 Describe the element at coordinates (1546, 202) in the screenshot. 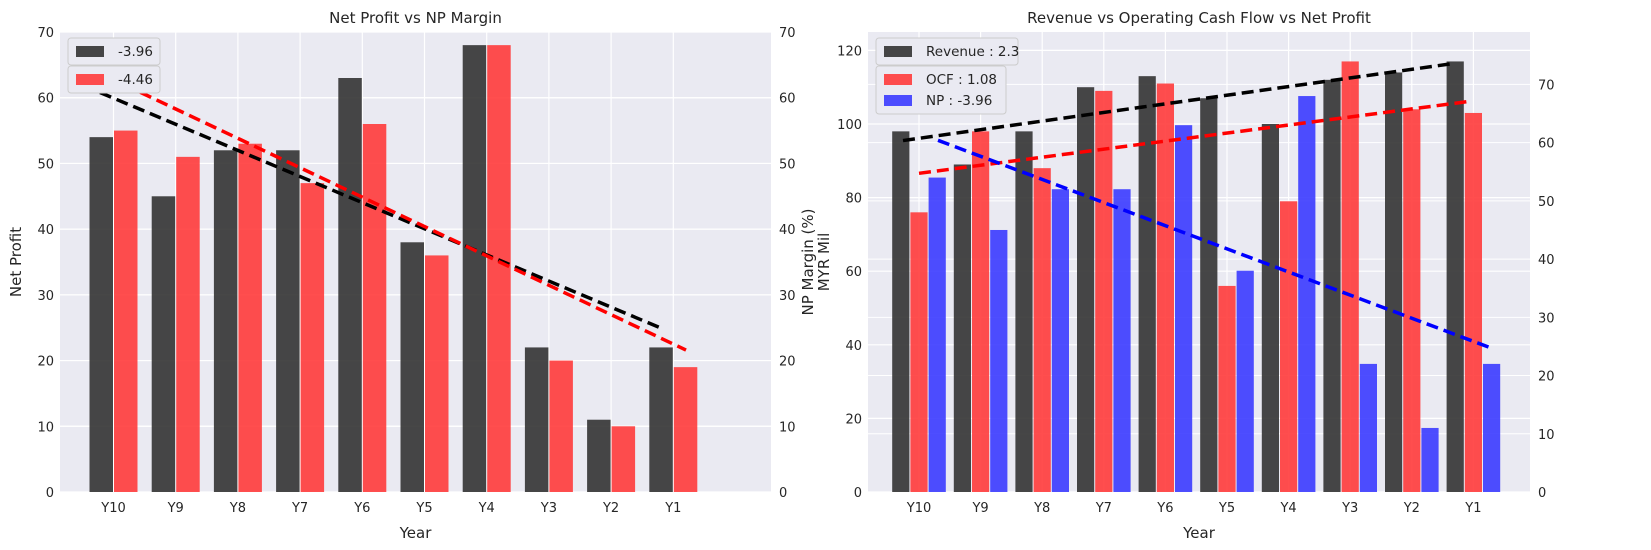

I see `y2-tick-label: 50` at that location.